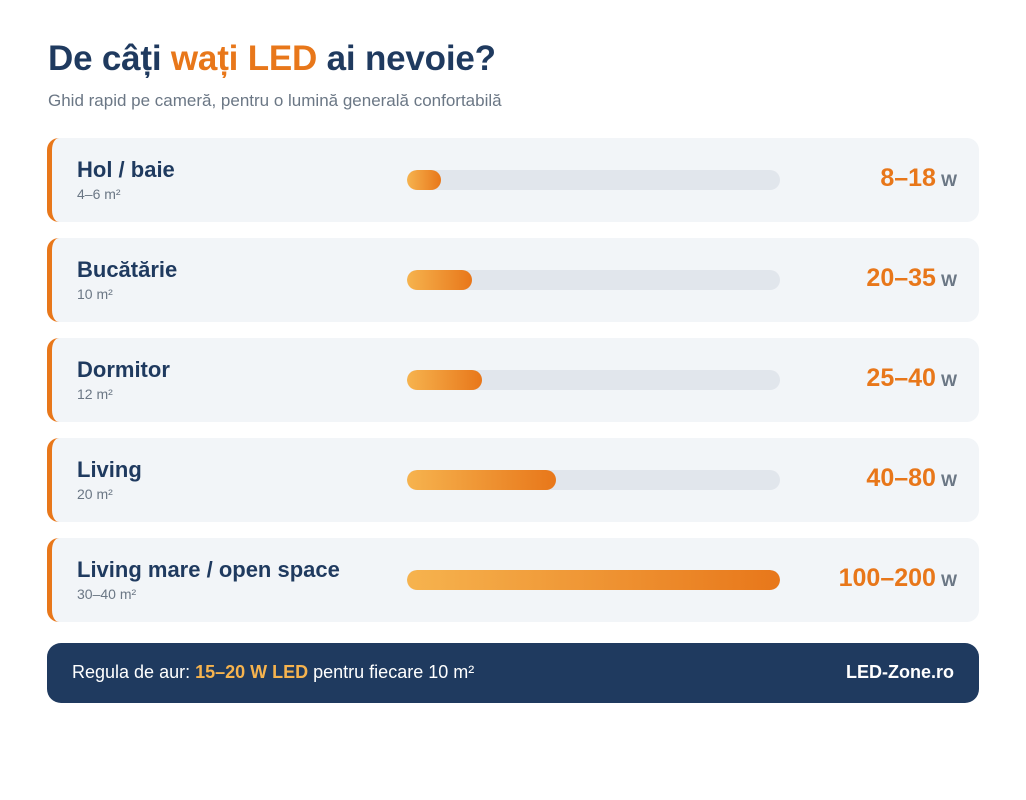 The image size is (1026, 800). What do you see at coordinates (95, 394) in the screenshot?
I see `room-area: 12 m²` at bounding box center [95, 394].